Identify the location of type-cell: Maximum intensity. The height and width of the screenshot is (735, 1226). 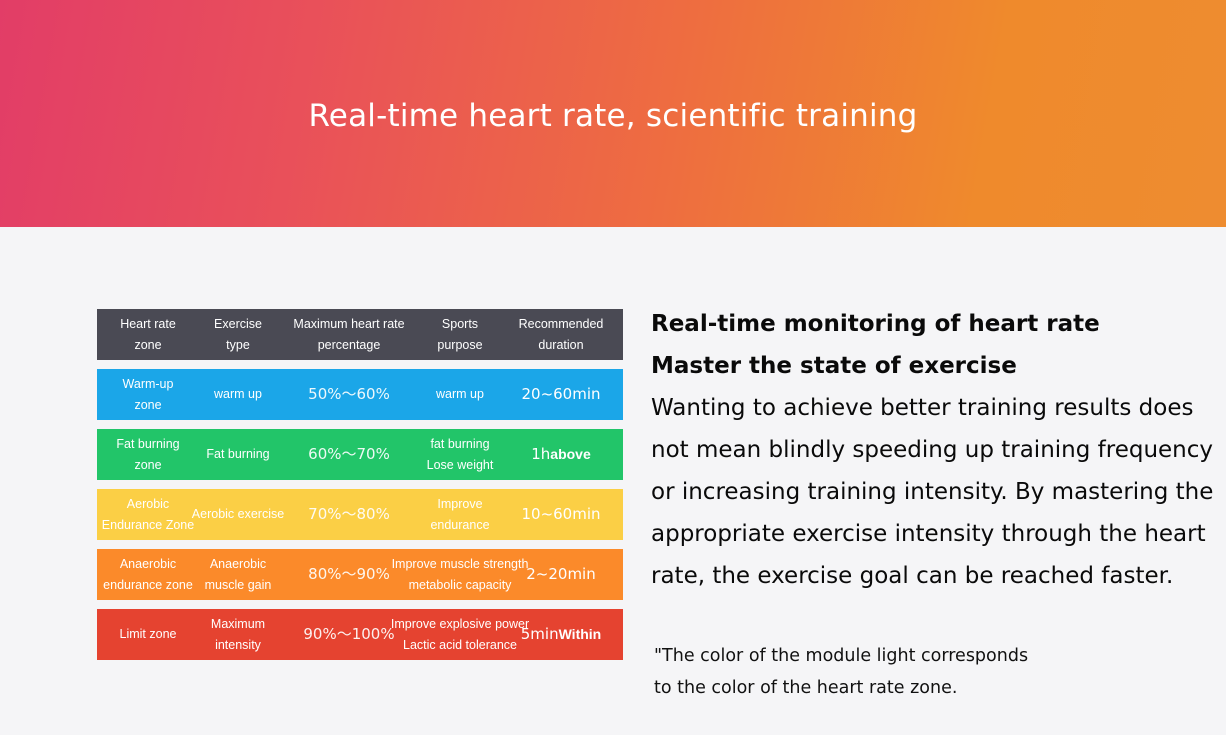
(238, 634).